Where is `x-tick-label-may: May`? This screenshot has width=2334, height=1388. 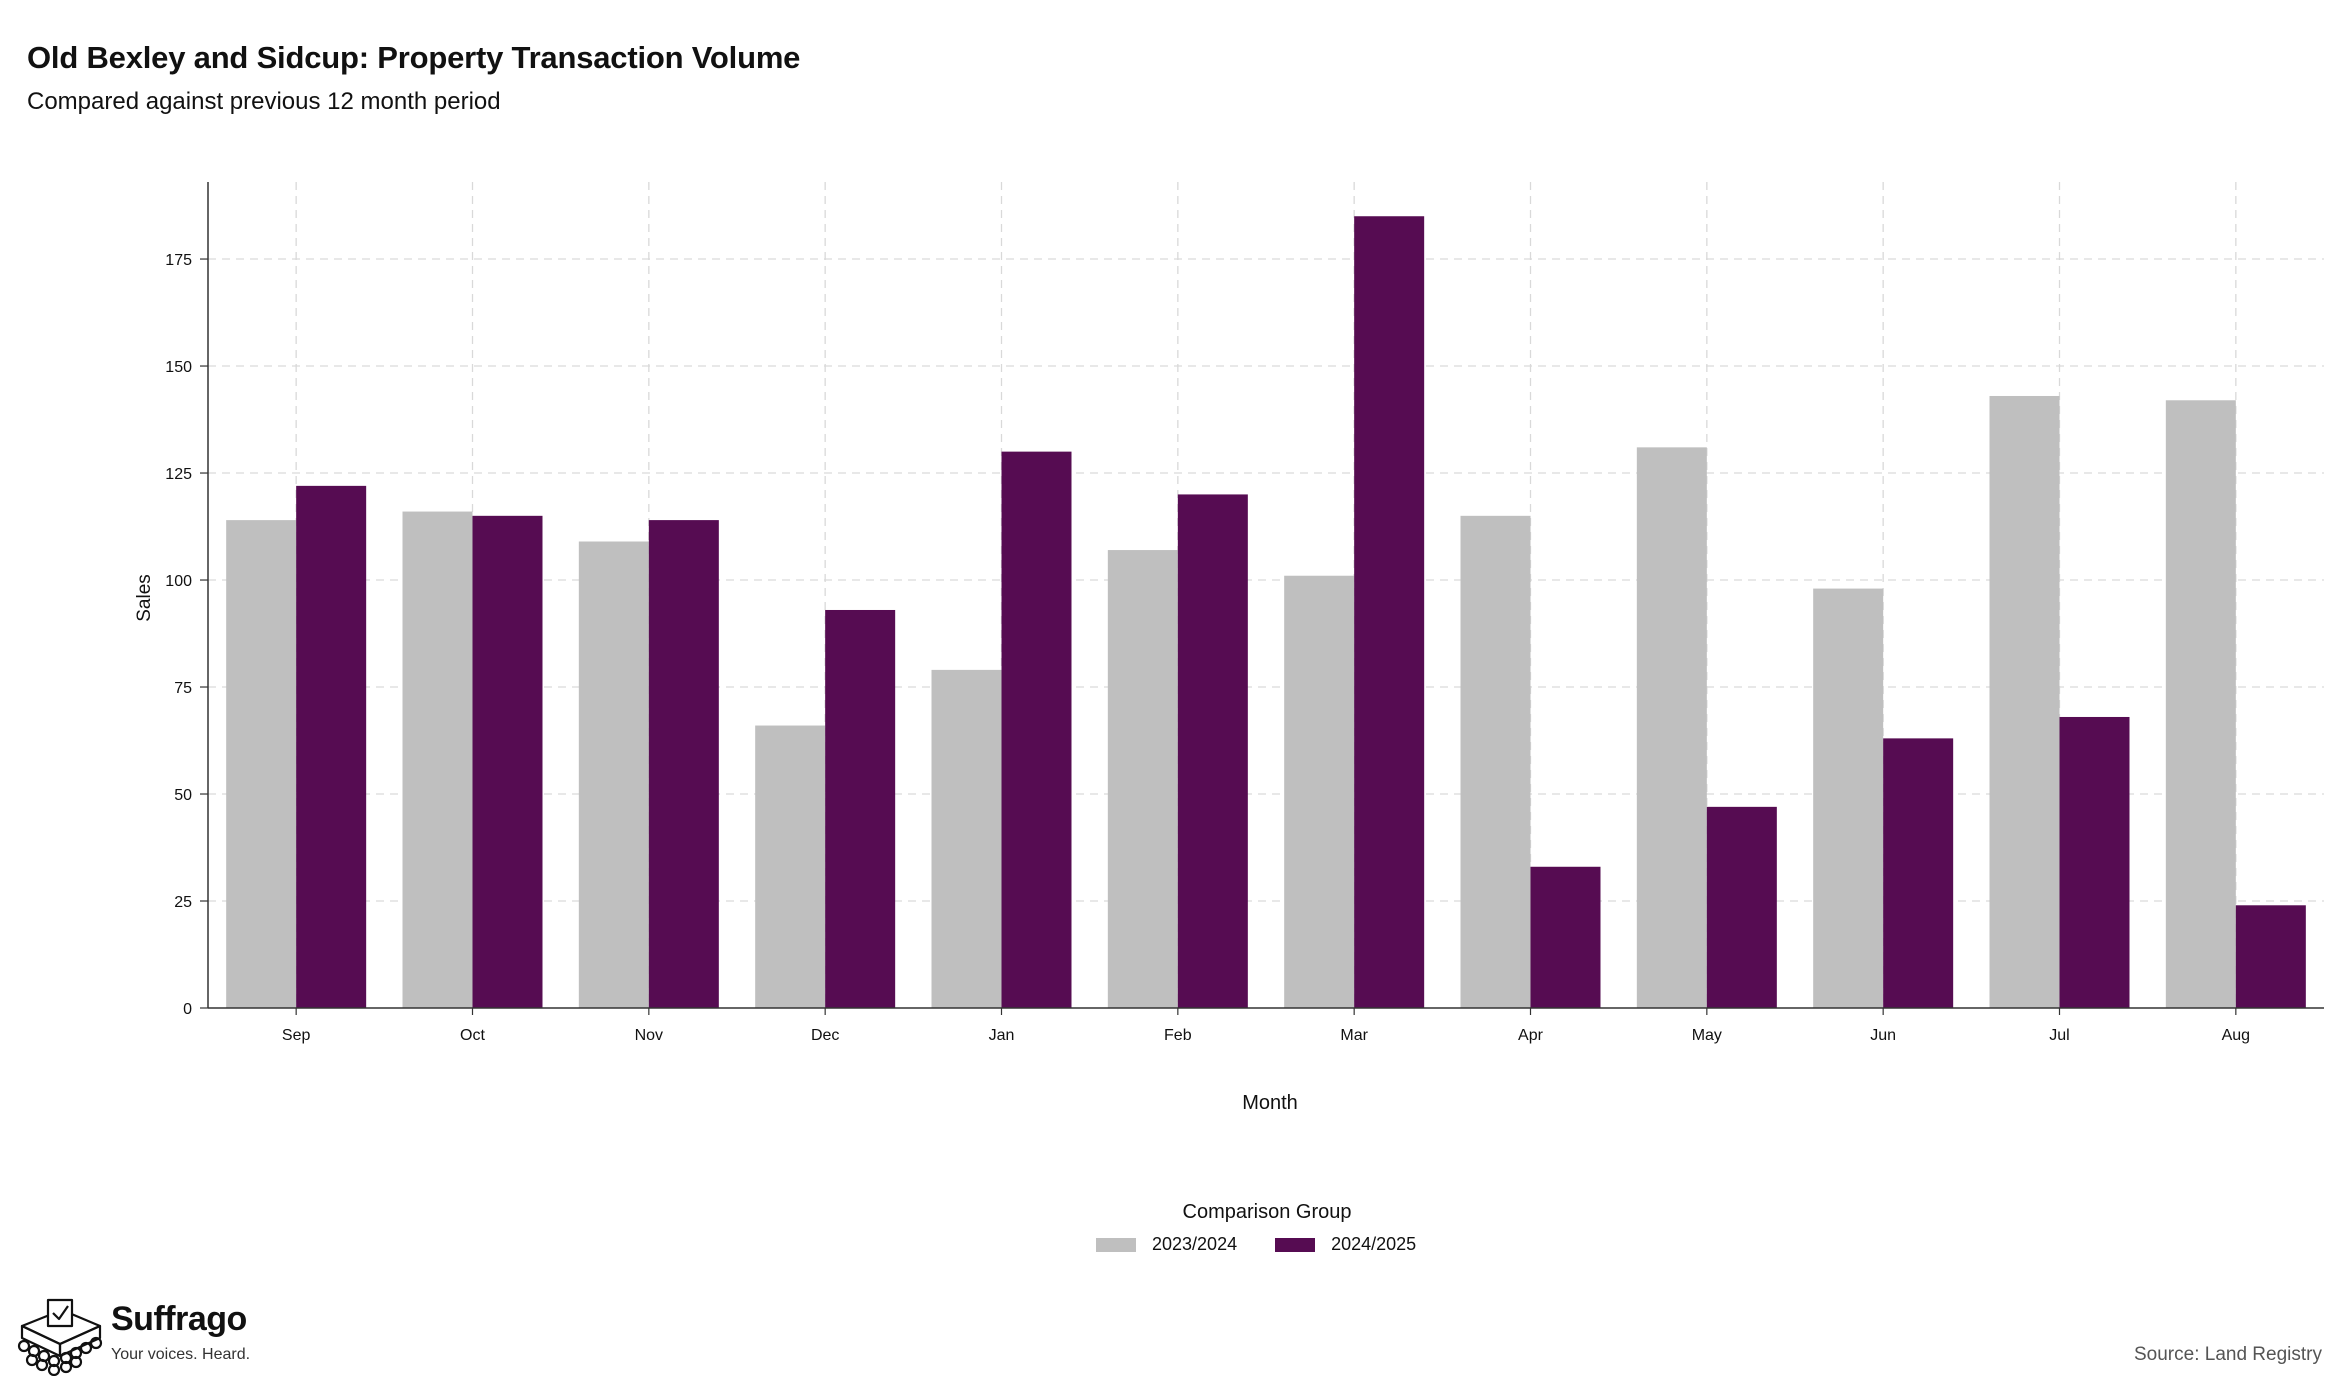
x-tick-label-may: May is located at coordinates (1707, 1035).